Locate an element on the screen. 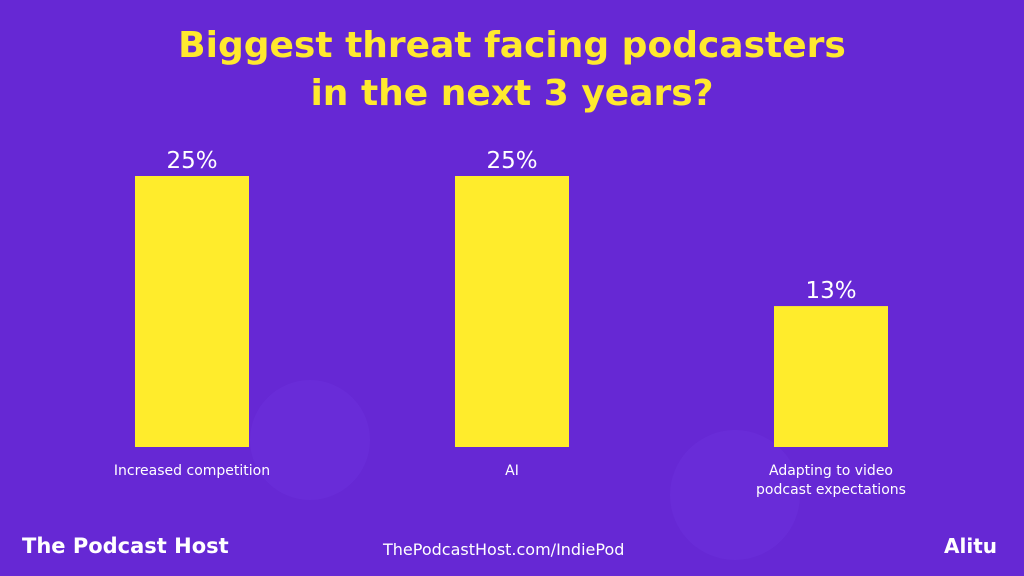 This screenshot has width=1024, height=576. category-label: AI is located at coordinates (512, 471).